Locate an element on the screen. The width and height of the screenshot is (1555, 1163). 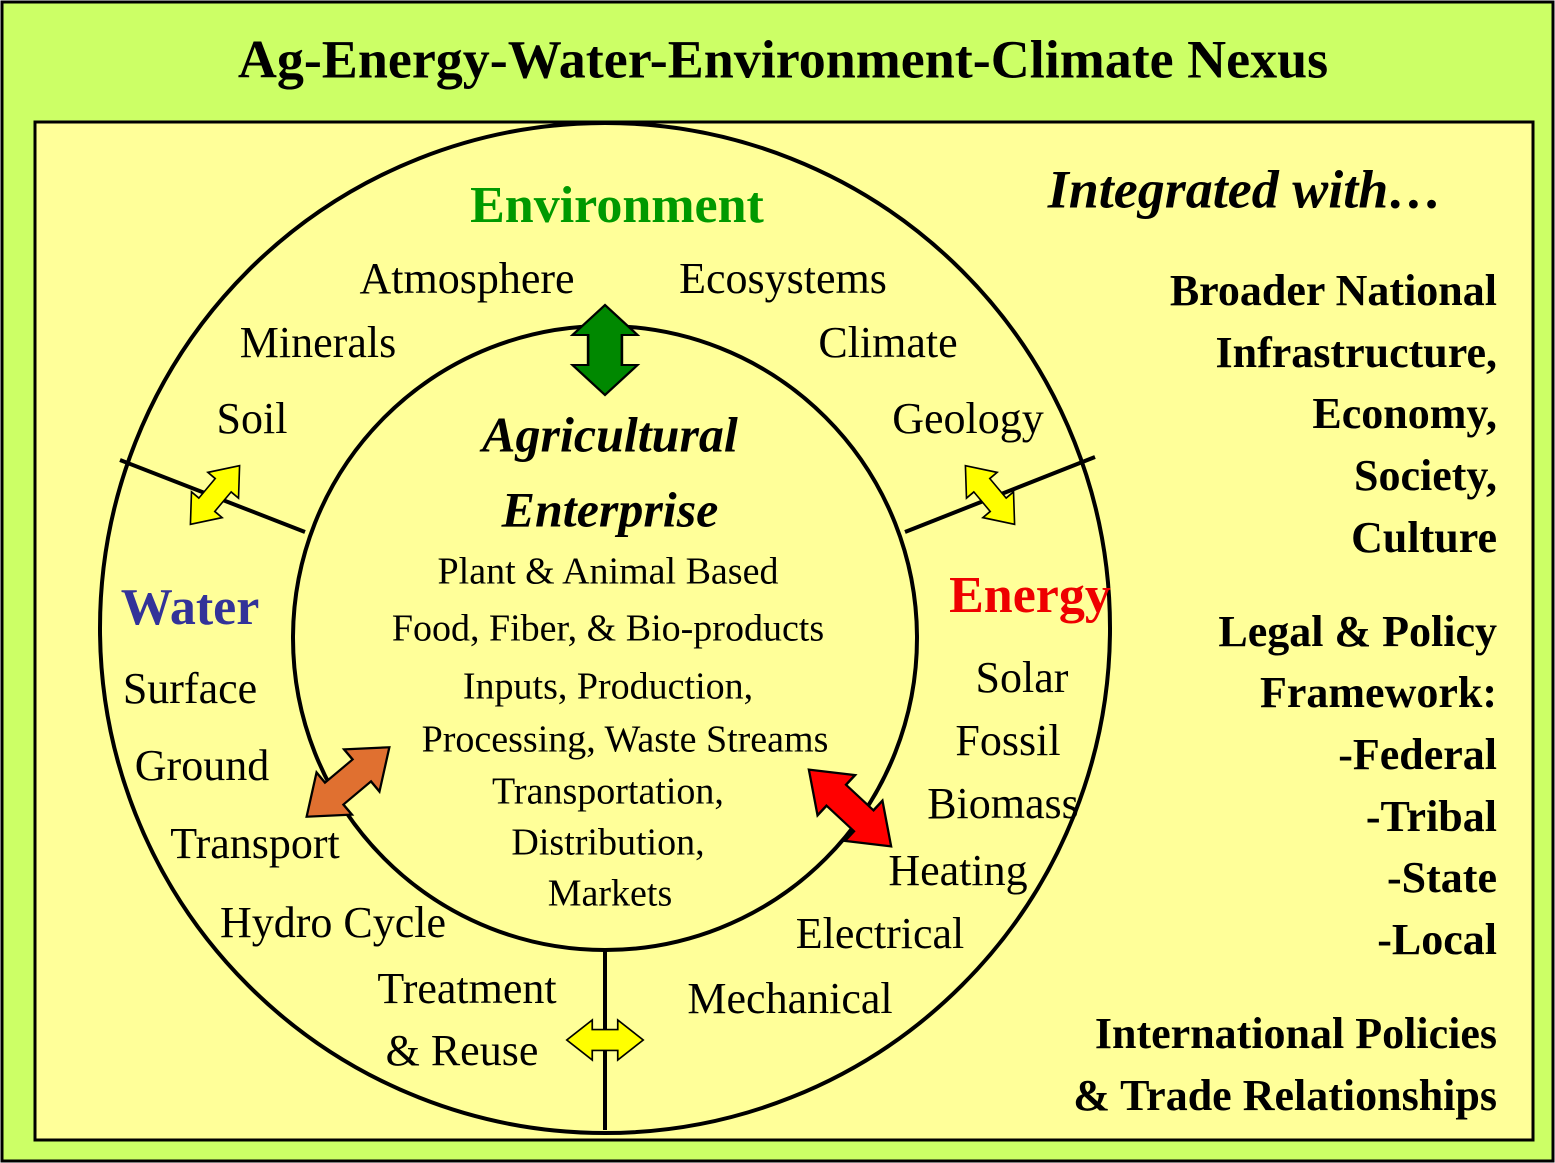
item: Fossil is located at coordinates (1007, 740).